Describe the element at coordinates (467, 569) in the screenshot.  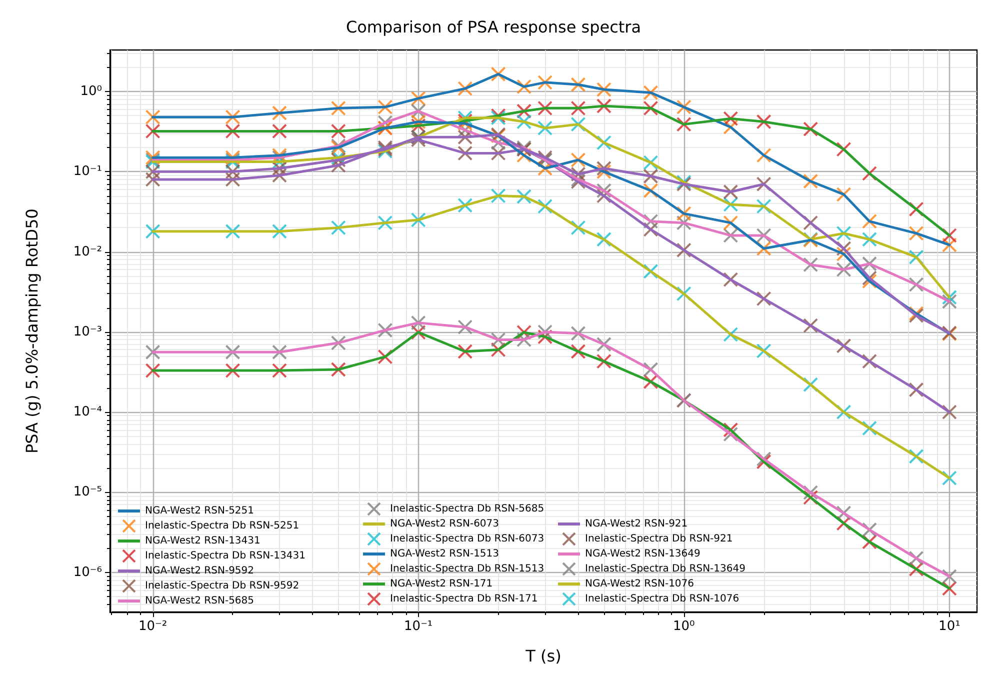
I see `legend-label: Inelastic-Spectra Db RSN-1513` at that location.